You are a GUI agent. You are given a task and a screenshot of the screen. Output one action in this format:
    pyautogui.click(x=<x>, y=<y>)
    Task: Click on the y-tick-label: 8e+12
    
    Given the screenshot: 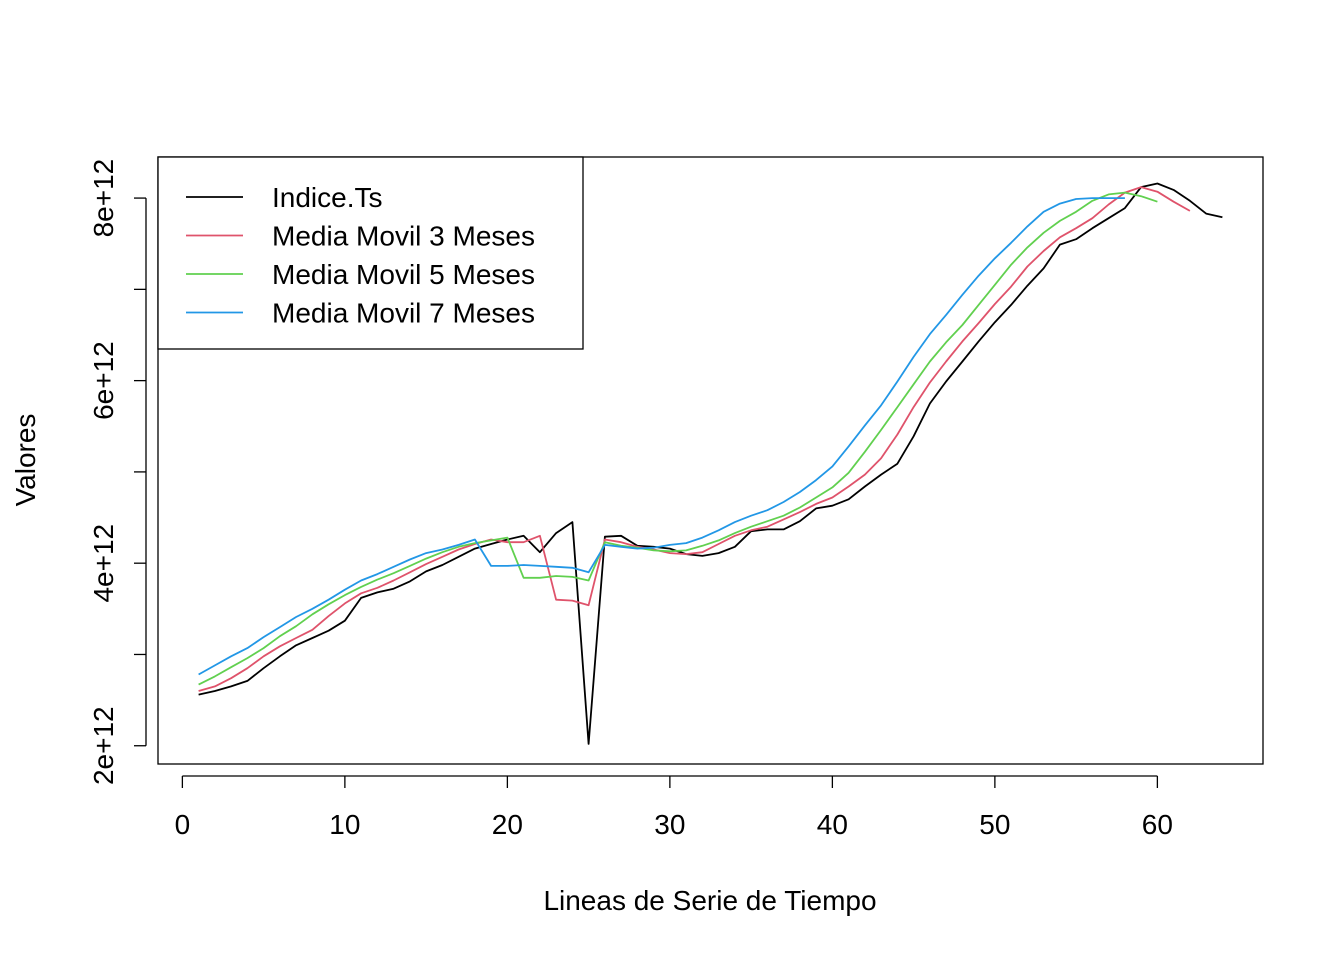 What is the action you would take?
    pyautogui.click(x=103, y=198)
    